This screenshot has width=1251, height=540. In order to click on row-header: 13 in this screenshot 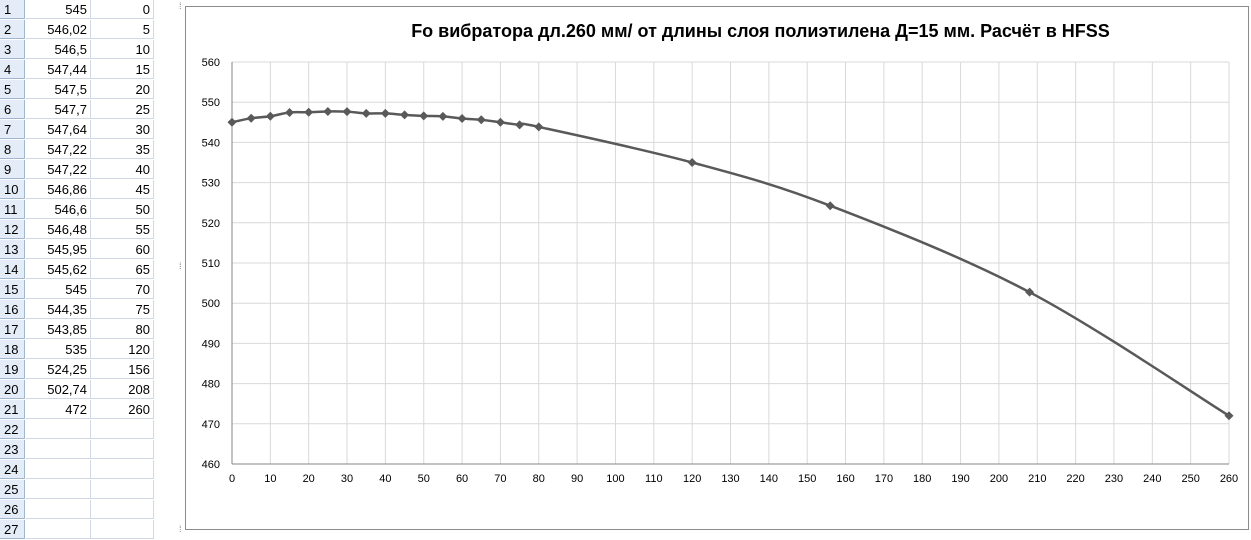, I will do `click(12, 249)`.